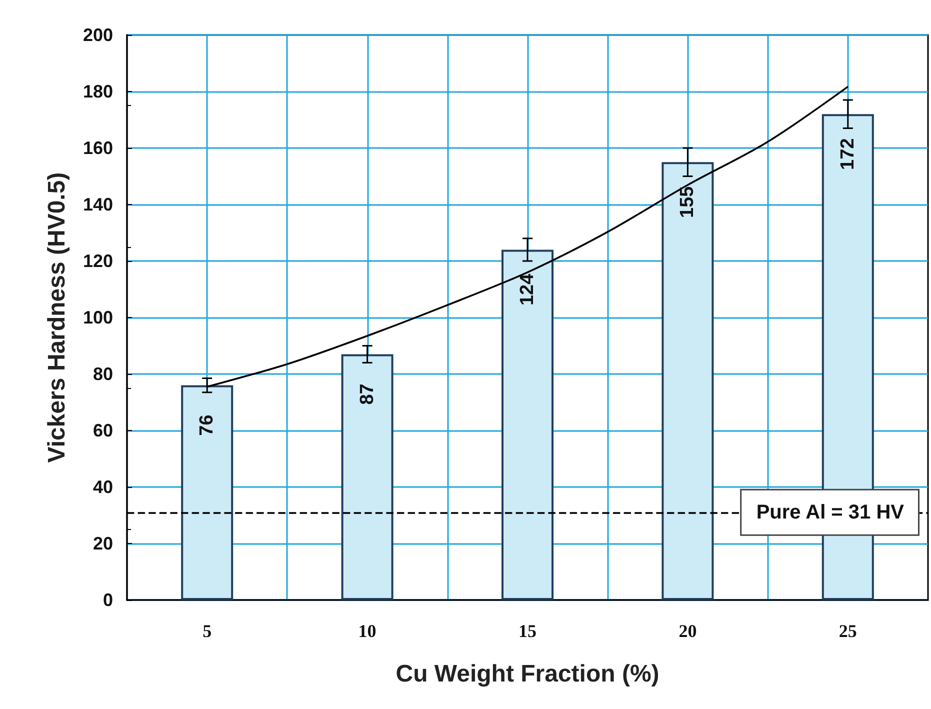 The image size is (931, 709). Describe the element at coordinates (107, 600) in the screenshot. I see `y-tick-label: 0` at that location.